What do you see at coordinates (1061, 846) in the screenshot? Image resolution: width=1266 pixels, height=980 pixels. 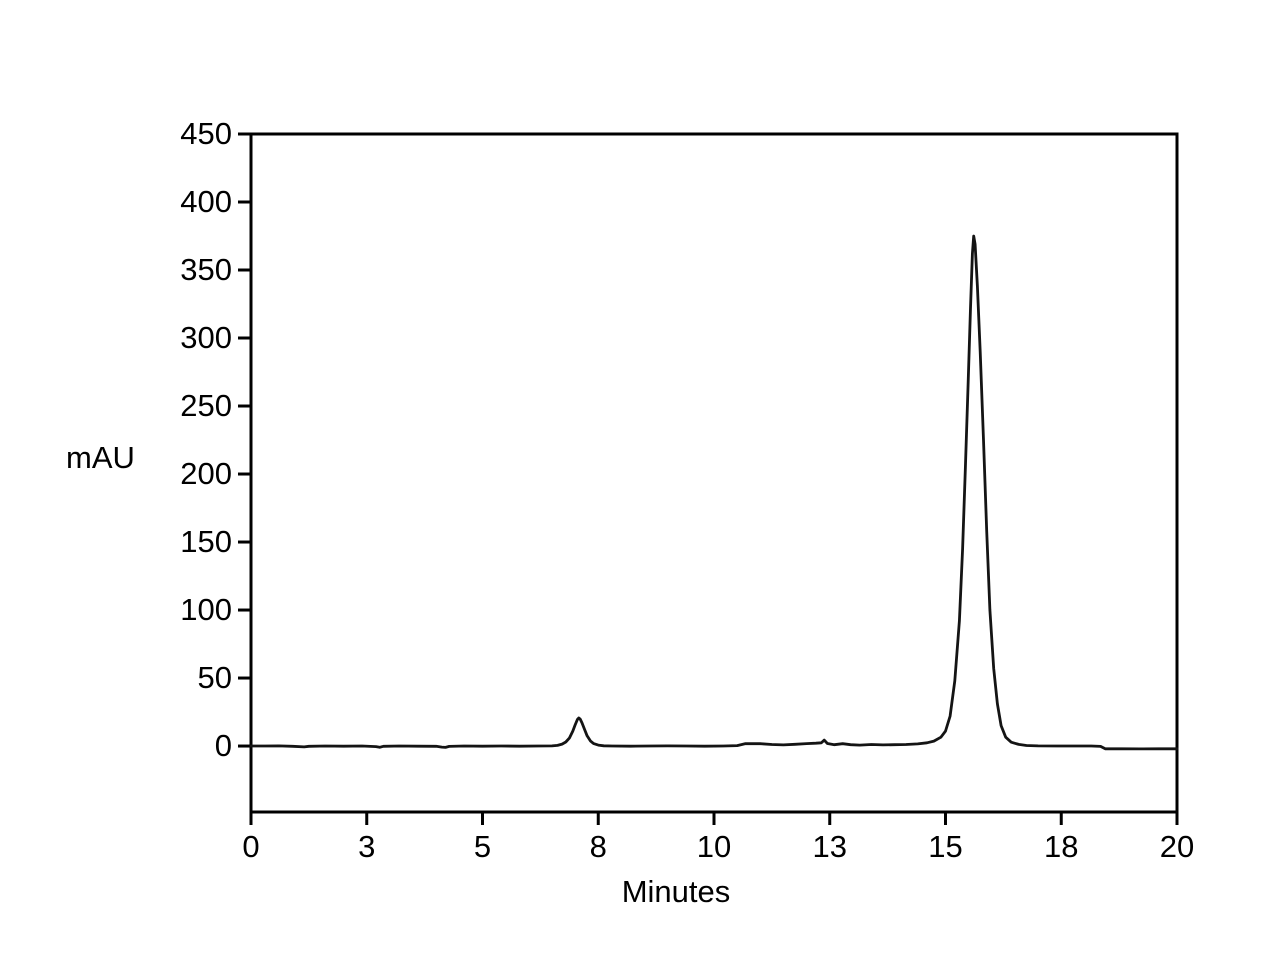 I see `x-tick-label: 18` at bounding box center [1061, 846].